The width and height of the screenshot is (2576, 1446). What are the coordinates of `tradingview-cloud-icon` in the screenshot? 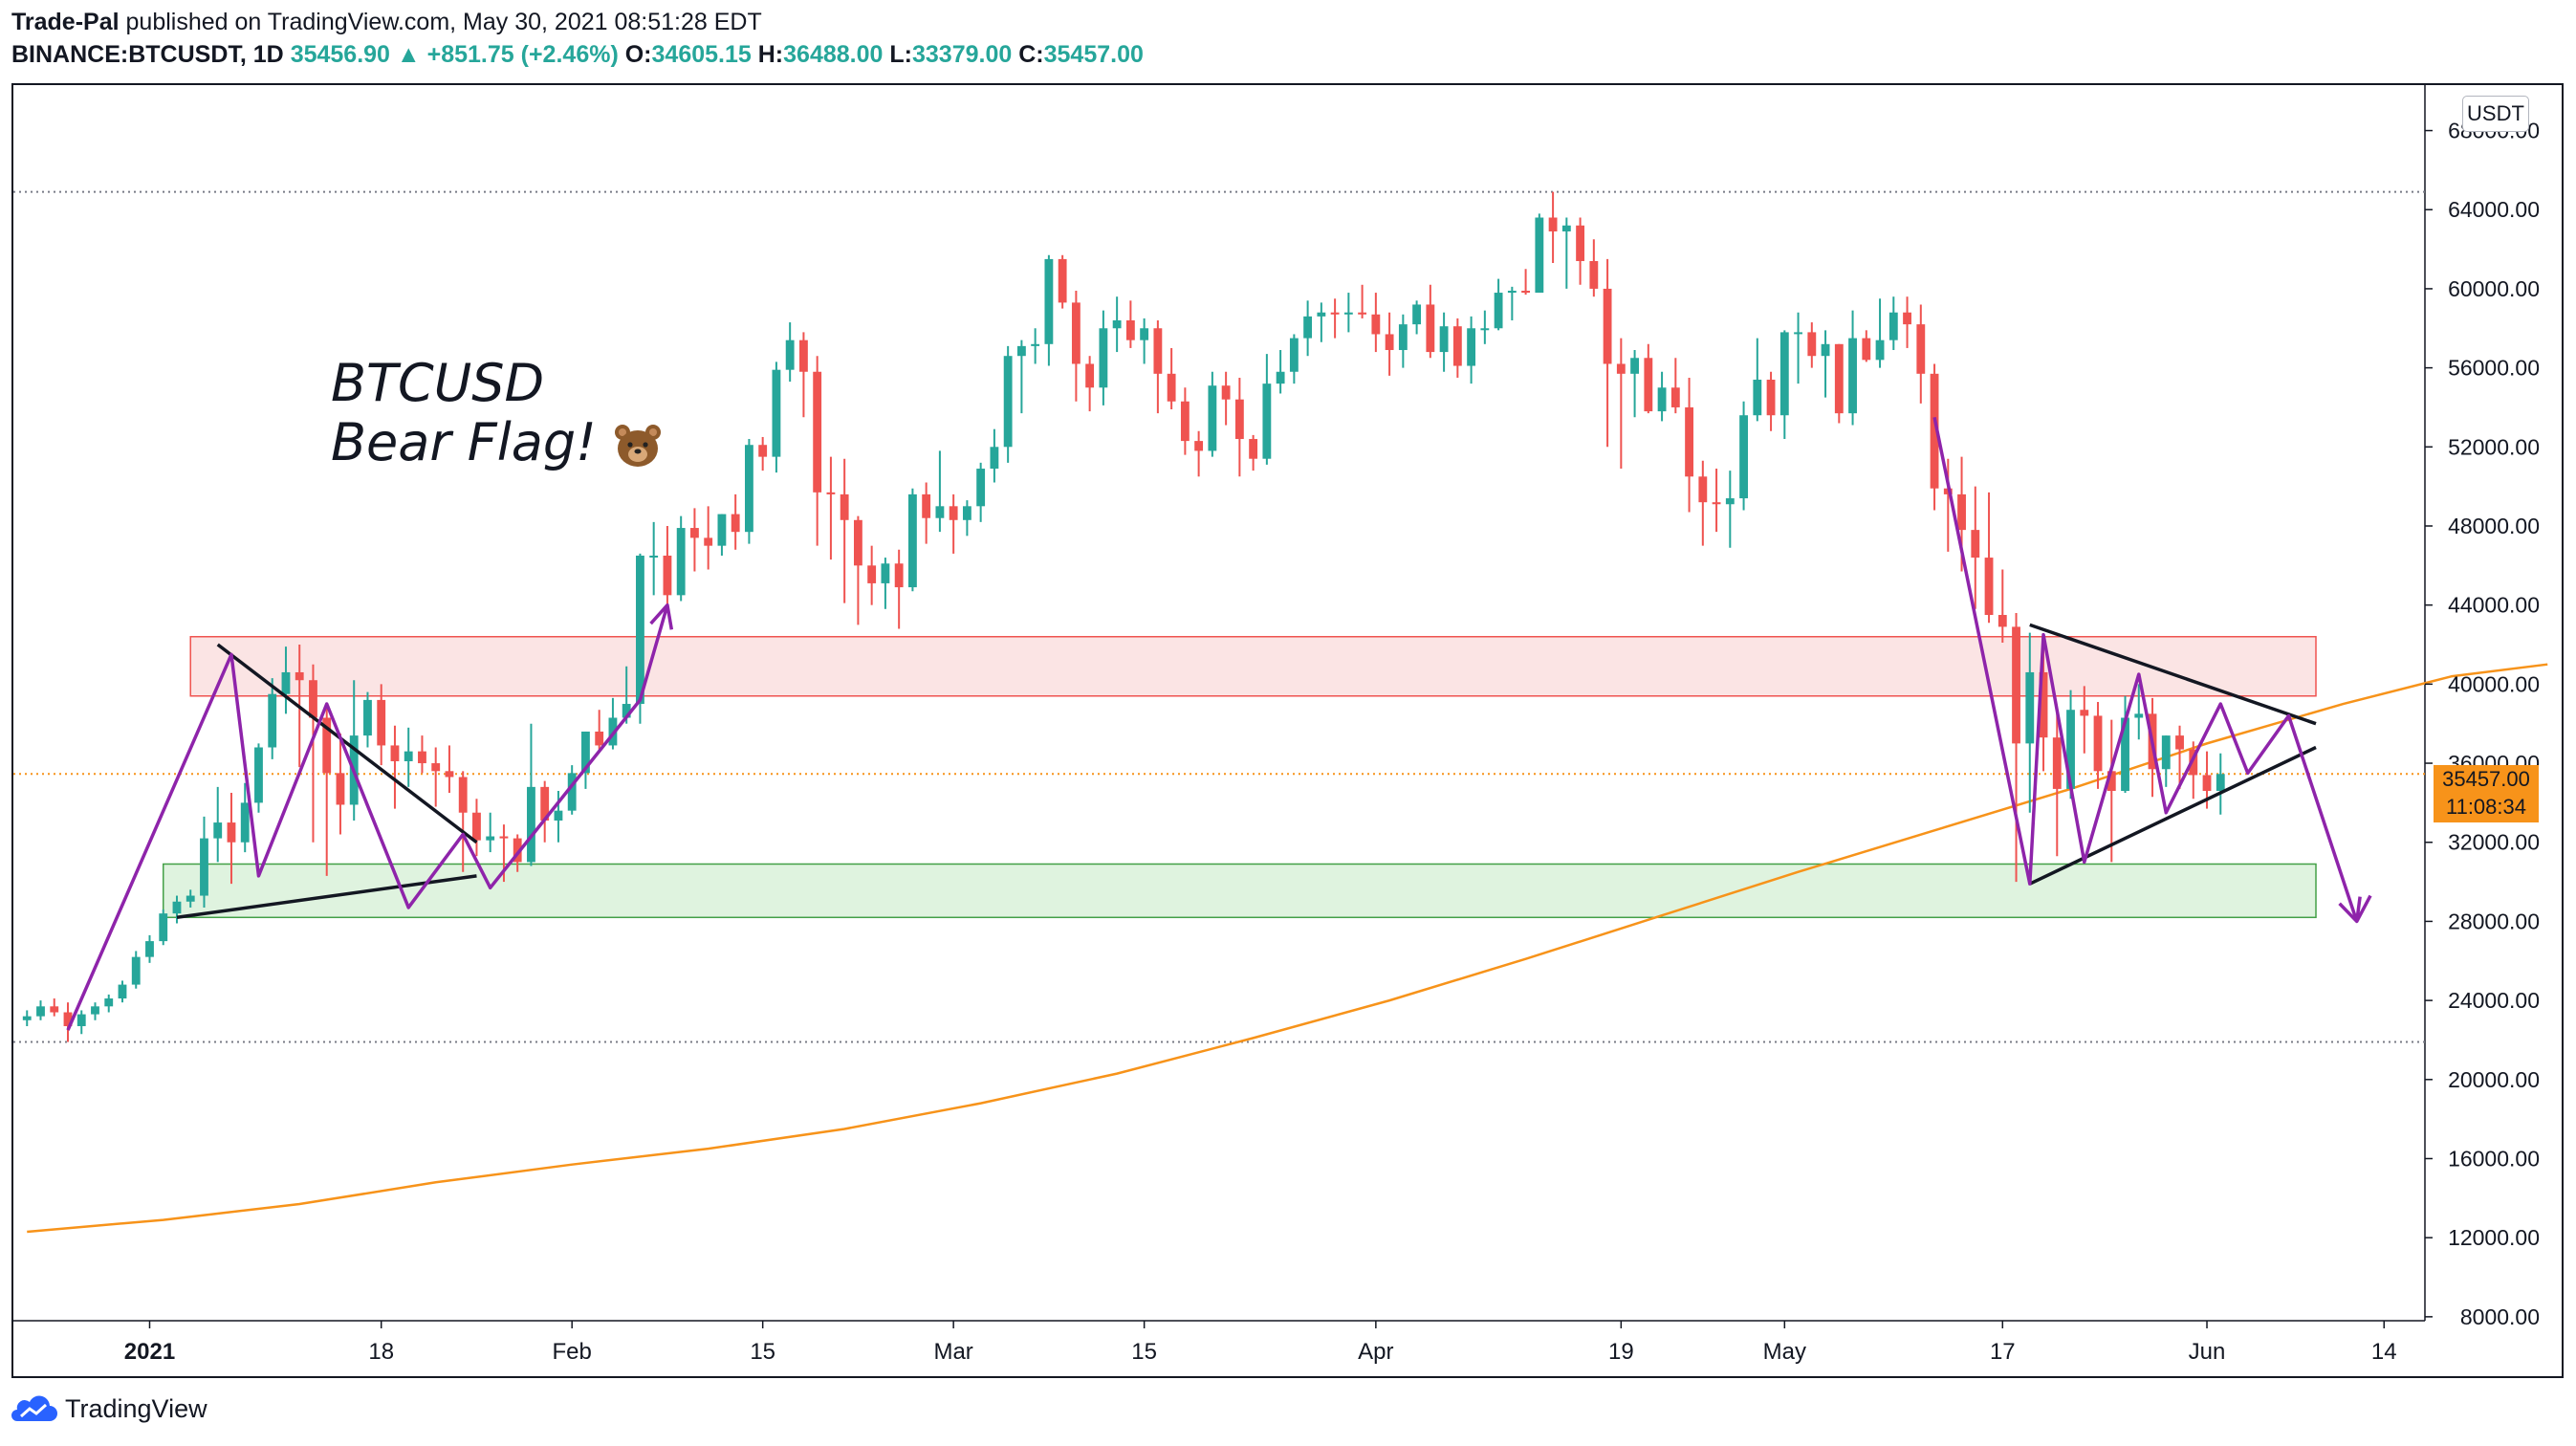 It's located at (34, 1408).